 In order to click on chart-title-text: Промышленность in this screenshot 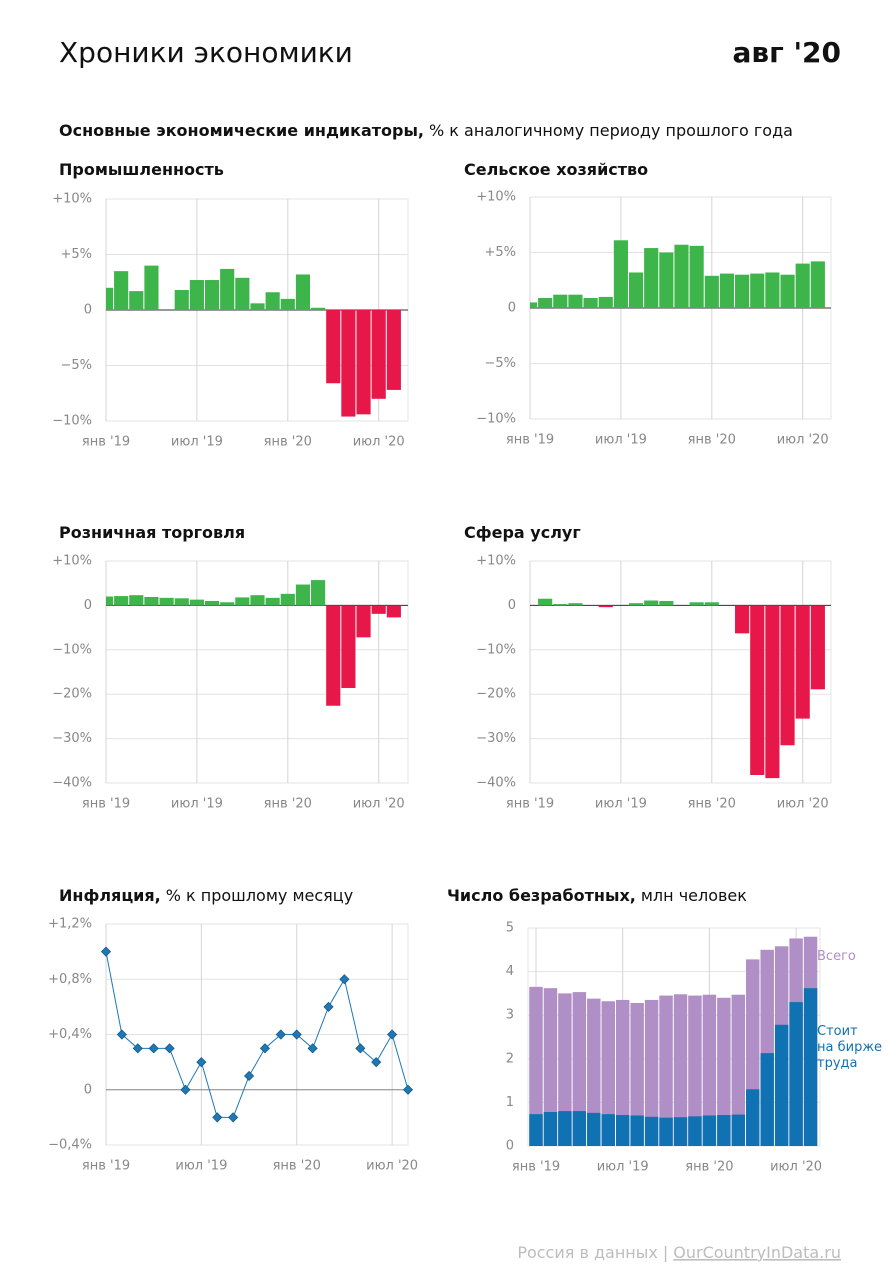, I will do `click(141, 169)`.